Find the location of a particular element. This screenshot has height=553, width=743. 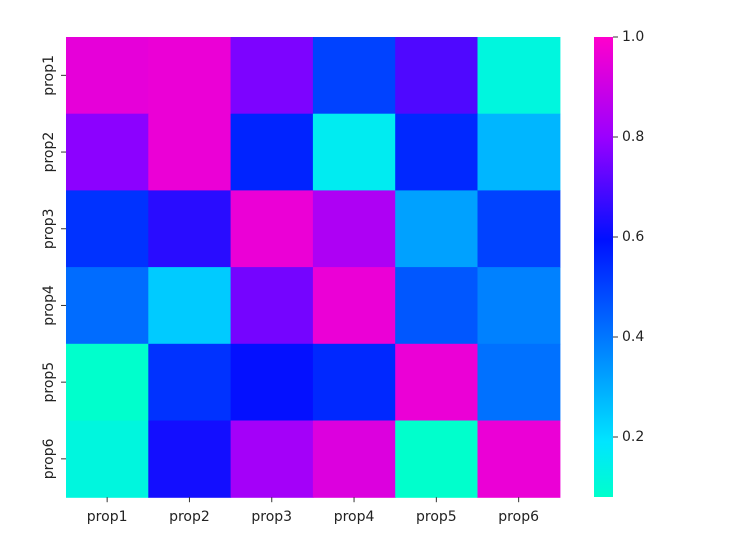

x-tick-label: prop5 is located at coordinates (436, 517).